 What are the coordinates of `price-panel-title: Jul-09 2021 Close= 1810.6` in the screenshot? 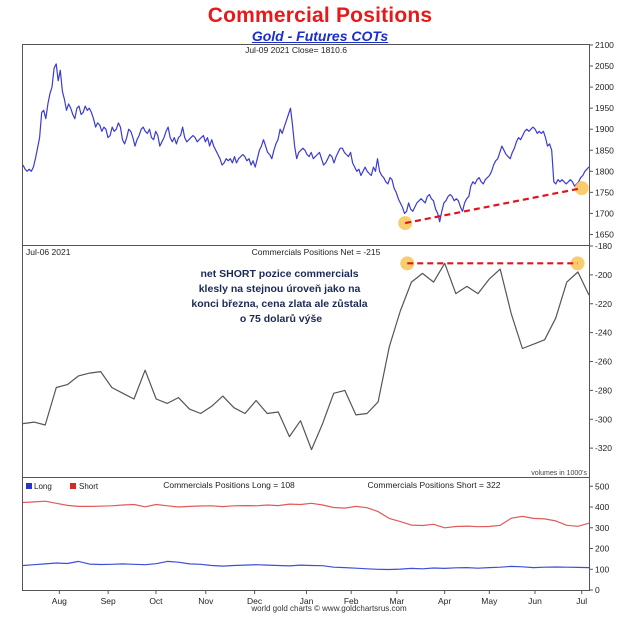 It's located at (296, 50).